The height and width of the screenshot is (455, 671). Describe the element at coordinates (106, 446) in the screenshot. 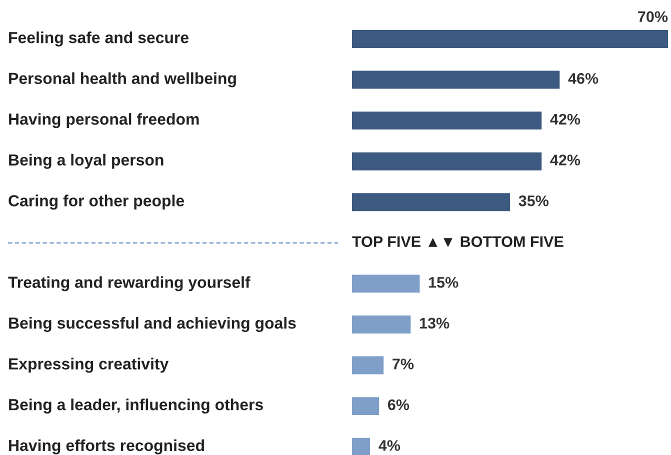

I see `y-tick-label: Having efforts recognised` at that location.